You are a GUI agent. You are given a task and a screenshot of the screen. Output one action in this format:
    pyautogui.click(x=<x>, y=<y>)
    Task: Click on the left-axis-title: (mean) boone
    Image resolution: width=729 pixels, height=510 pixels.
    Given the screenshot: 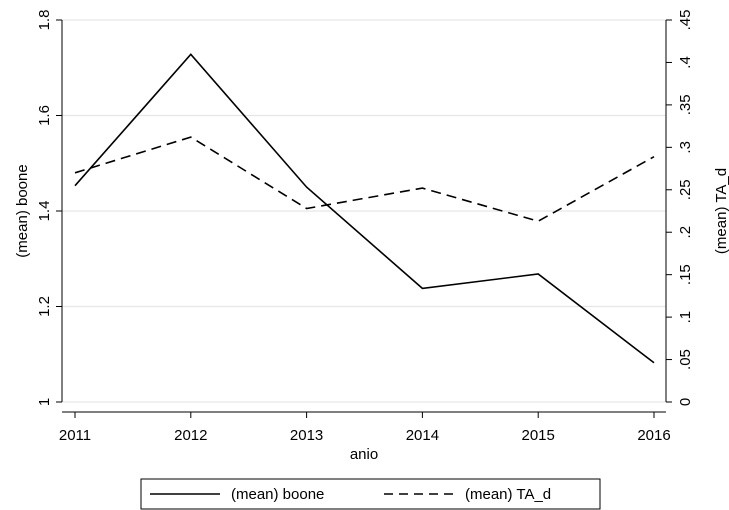 What is the action you would take?
    pyautogui.click(x=22, y=210)
    